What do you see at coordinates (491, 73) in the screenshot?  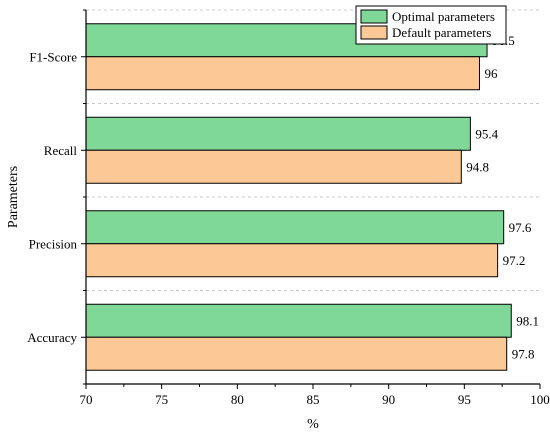 I see `value-label: 96` at bounding box center [491, 73].